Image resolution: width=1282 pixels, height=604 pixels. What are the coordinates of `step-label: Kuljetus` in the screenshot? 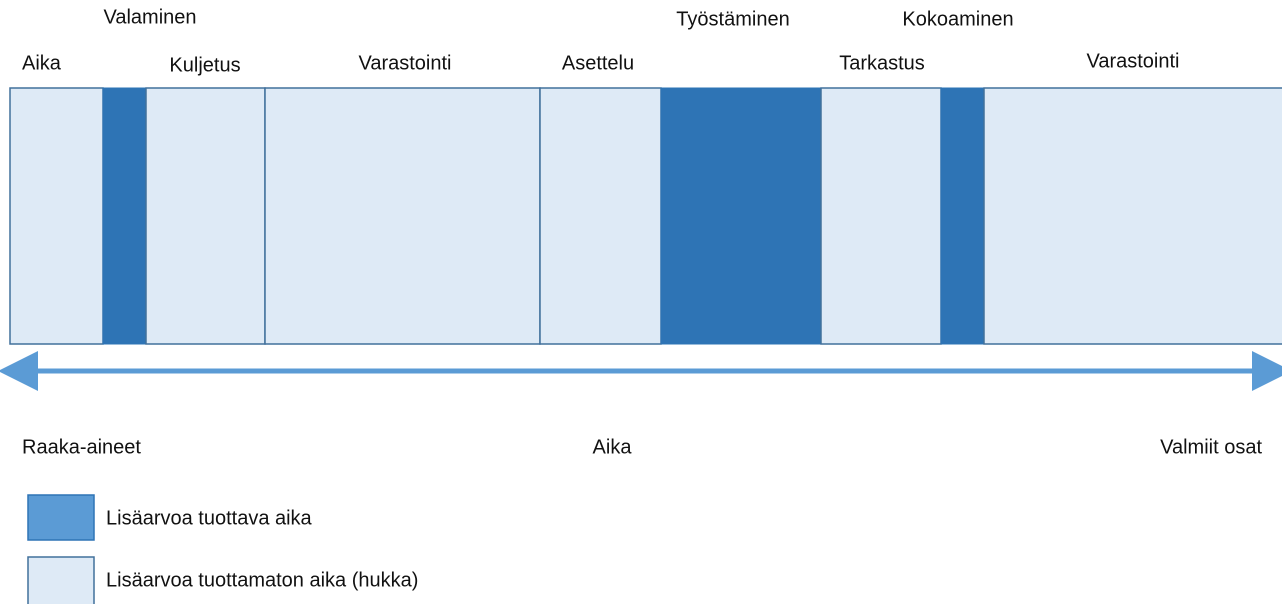 It's located at (204, 65).